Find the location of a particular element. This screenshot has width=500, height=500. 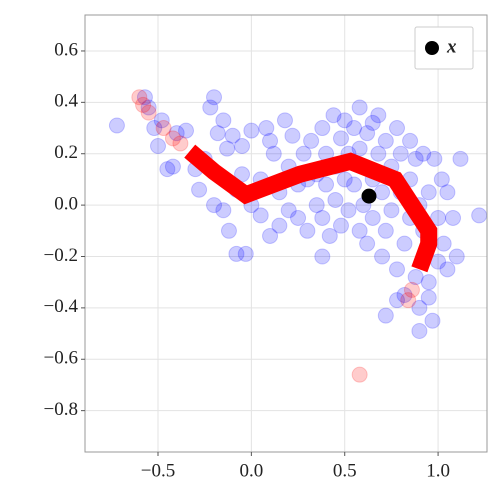

y-tick-label: −0.8 is located at coordinates (61, 409).